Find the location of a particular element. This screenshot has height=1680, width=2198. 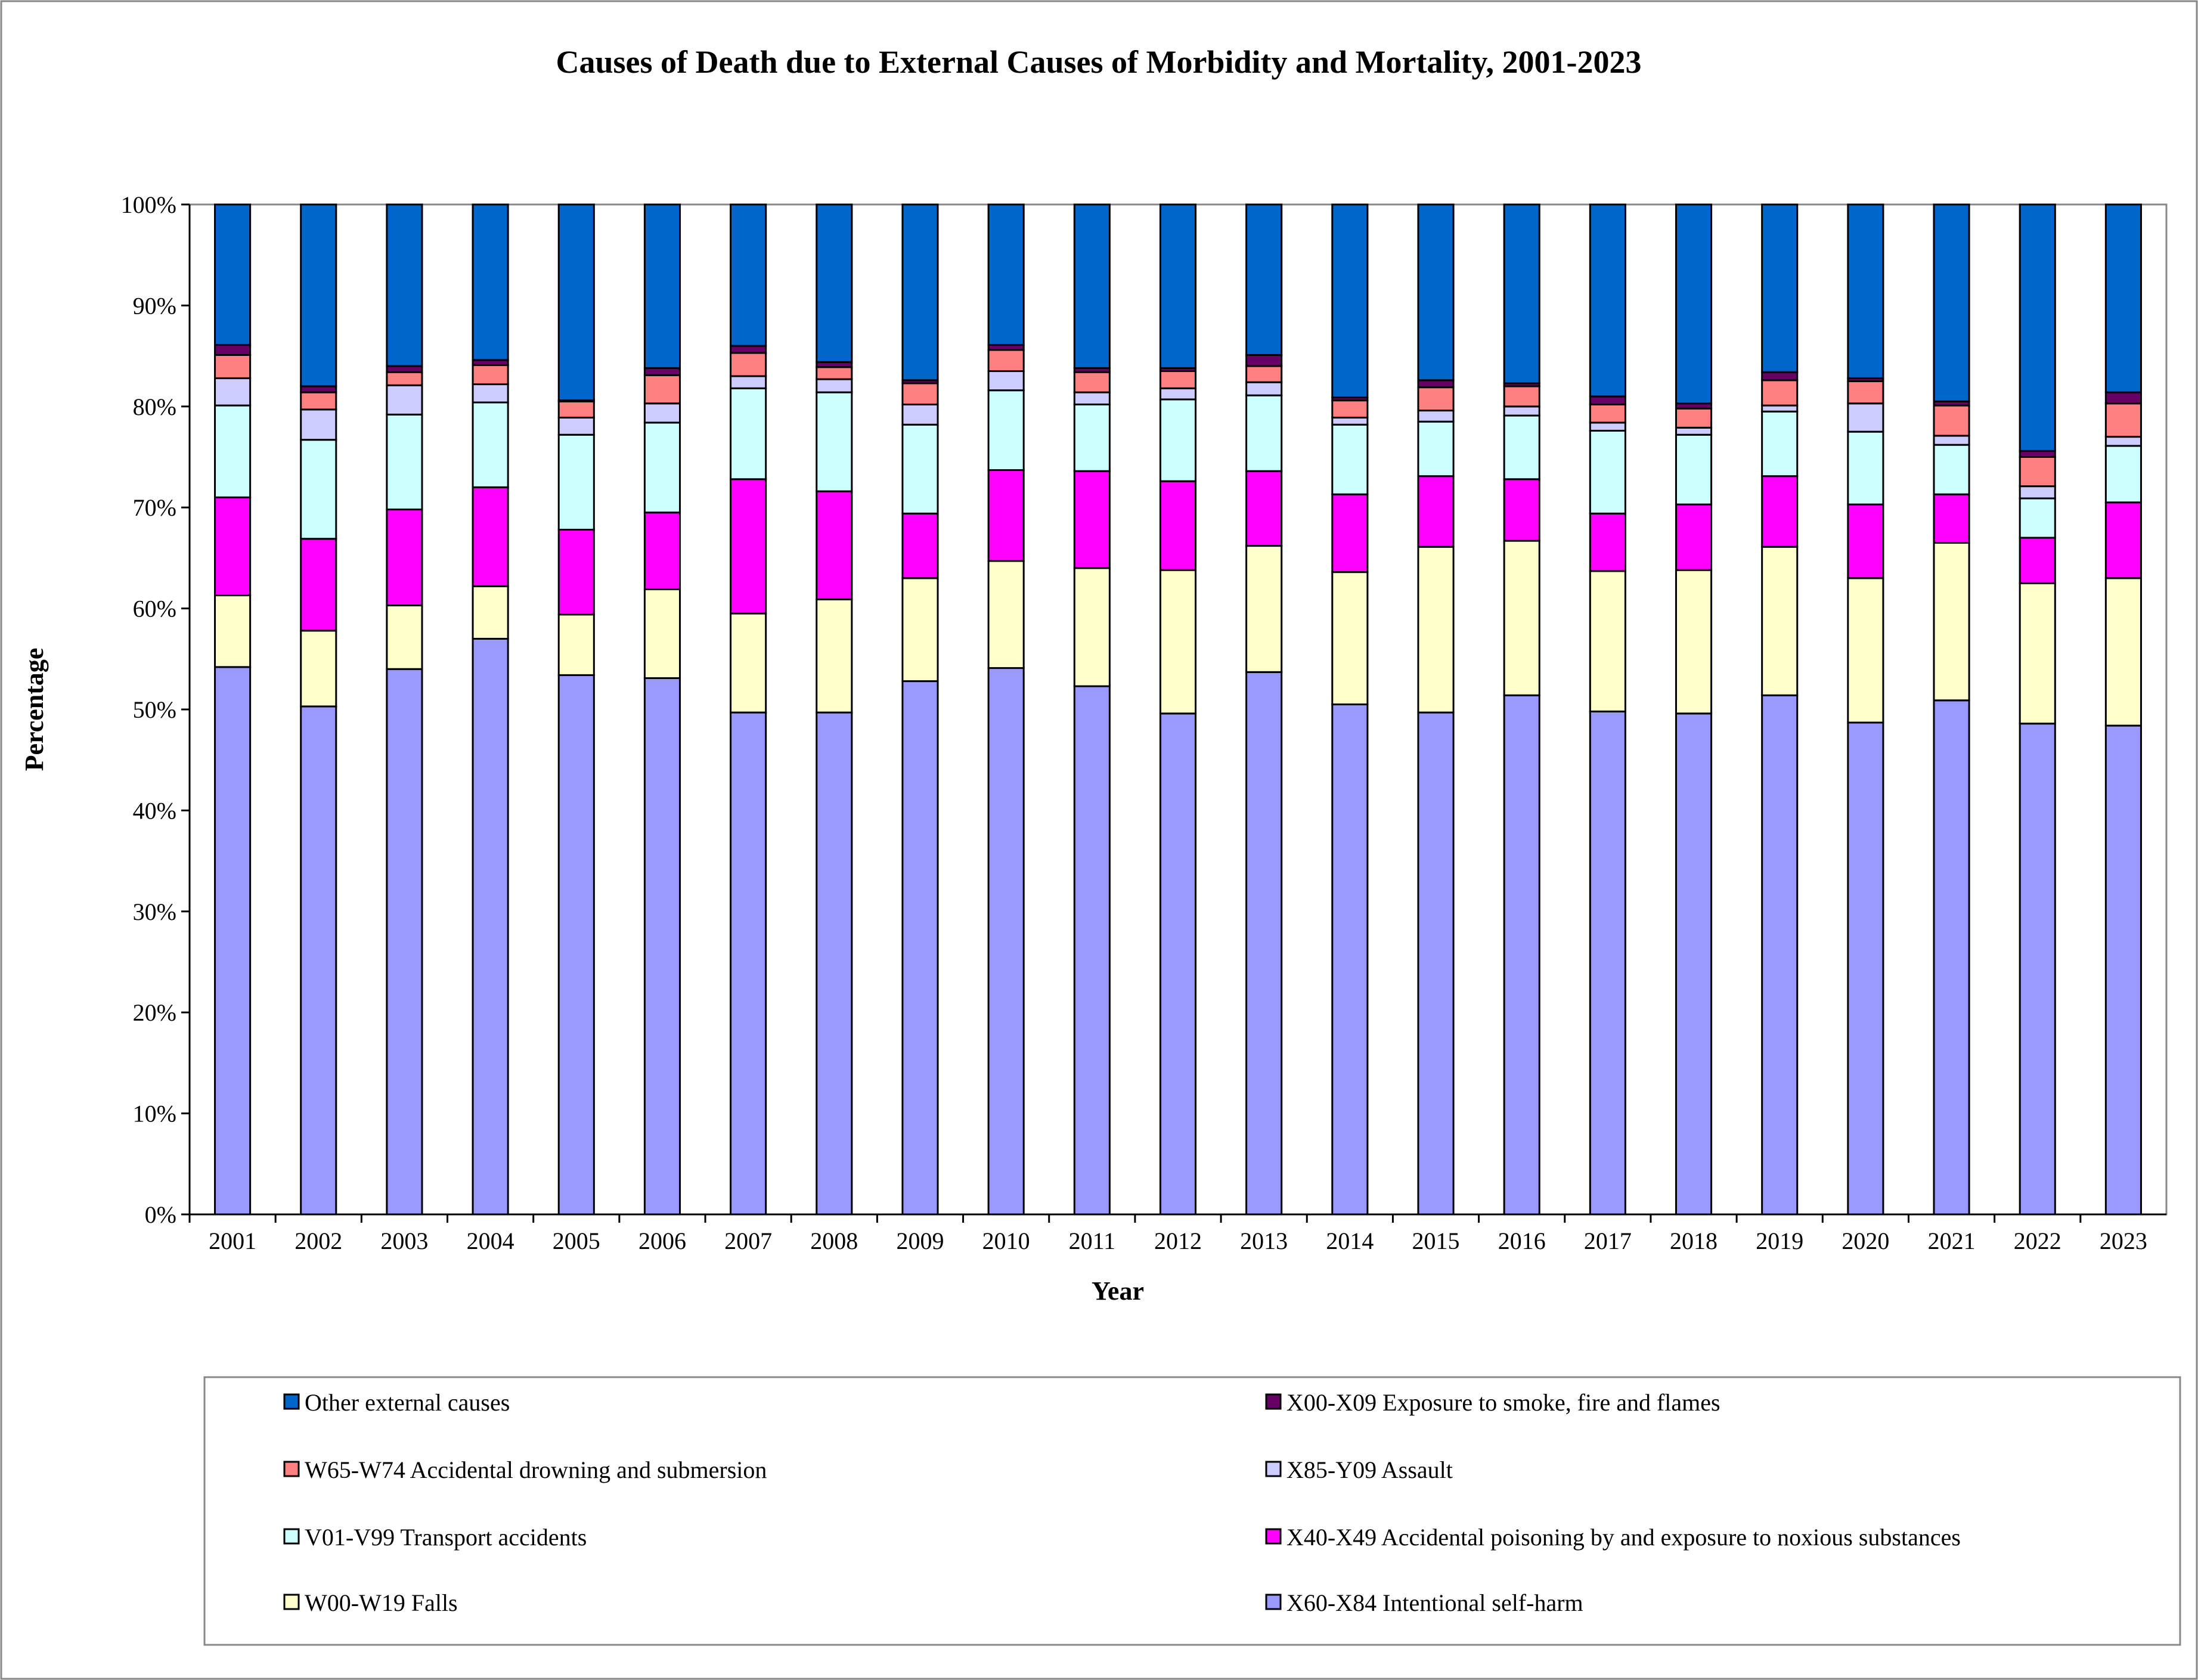

legend-label: X60-X84 Intentional self-harm is located at coordinates (1434, 1602).